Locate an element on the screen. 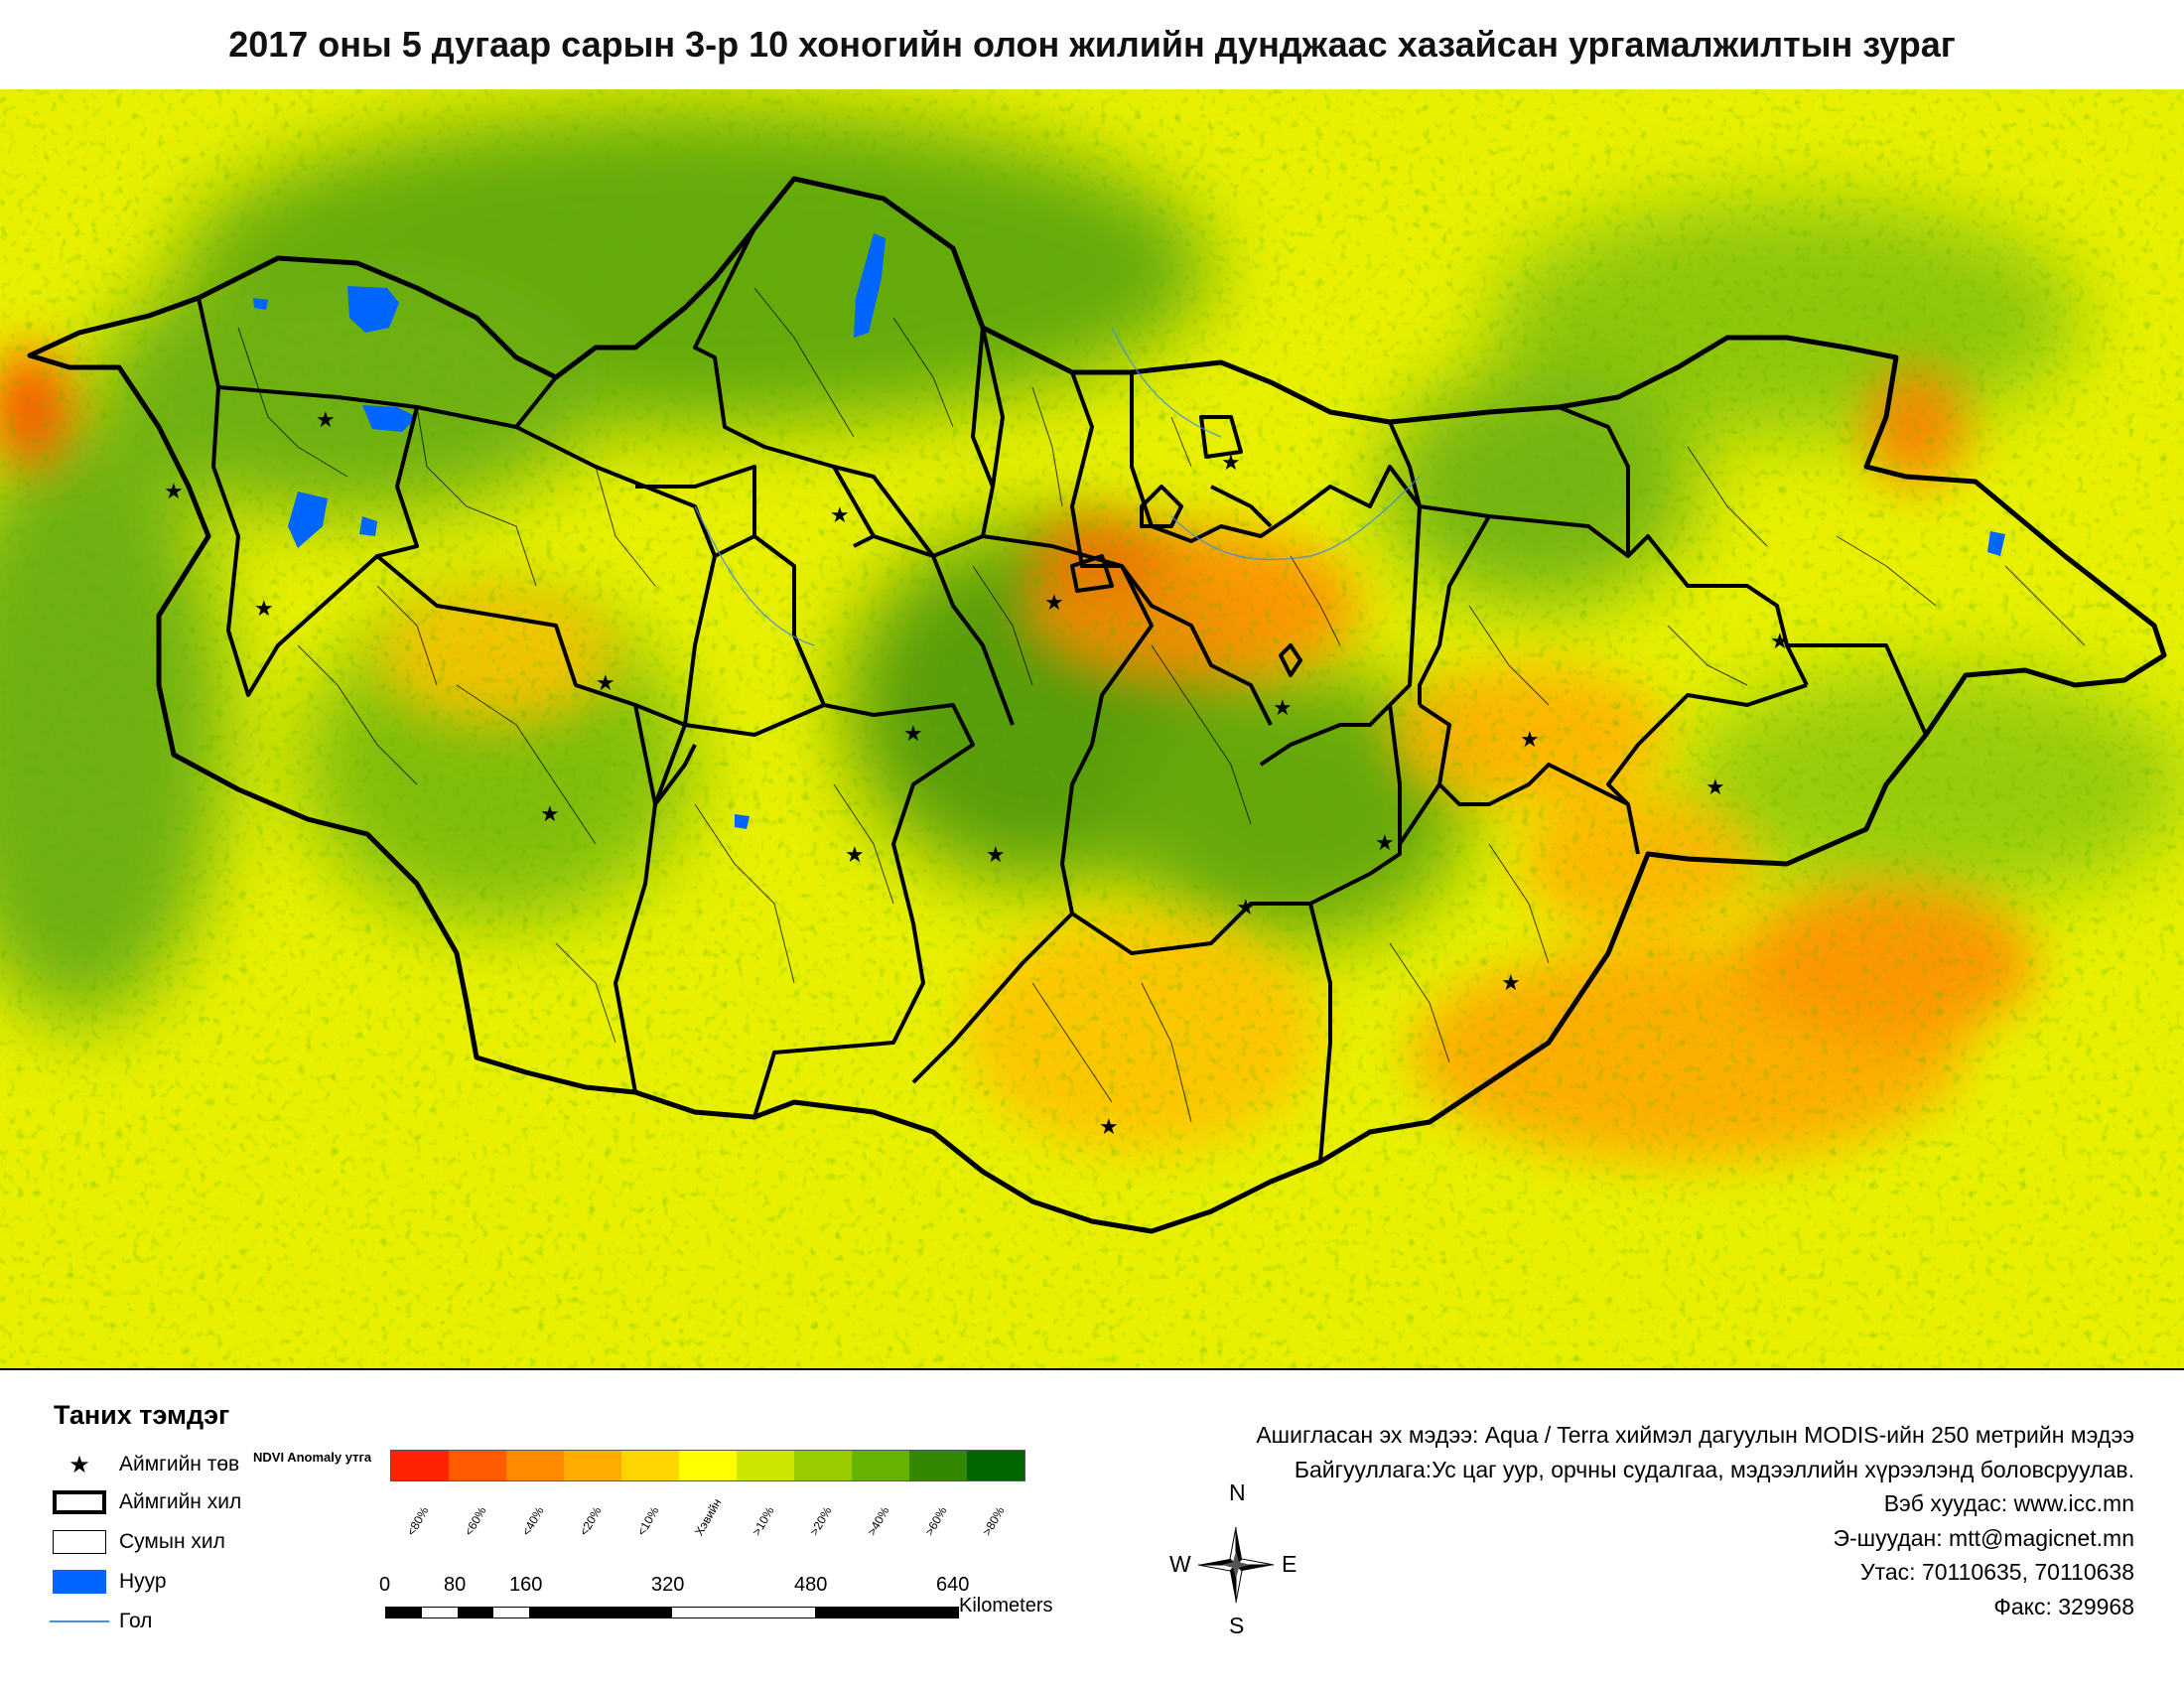  legend-row-center: ★ Аймгийн төв is located at coordinates (144, 1464).